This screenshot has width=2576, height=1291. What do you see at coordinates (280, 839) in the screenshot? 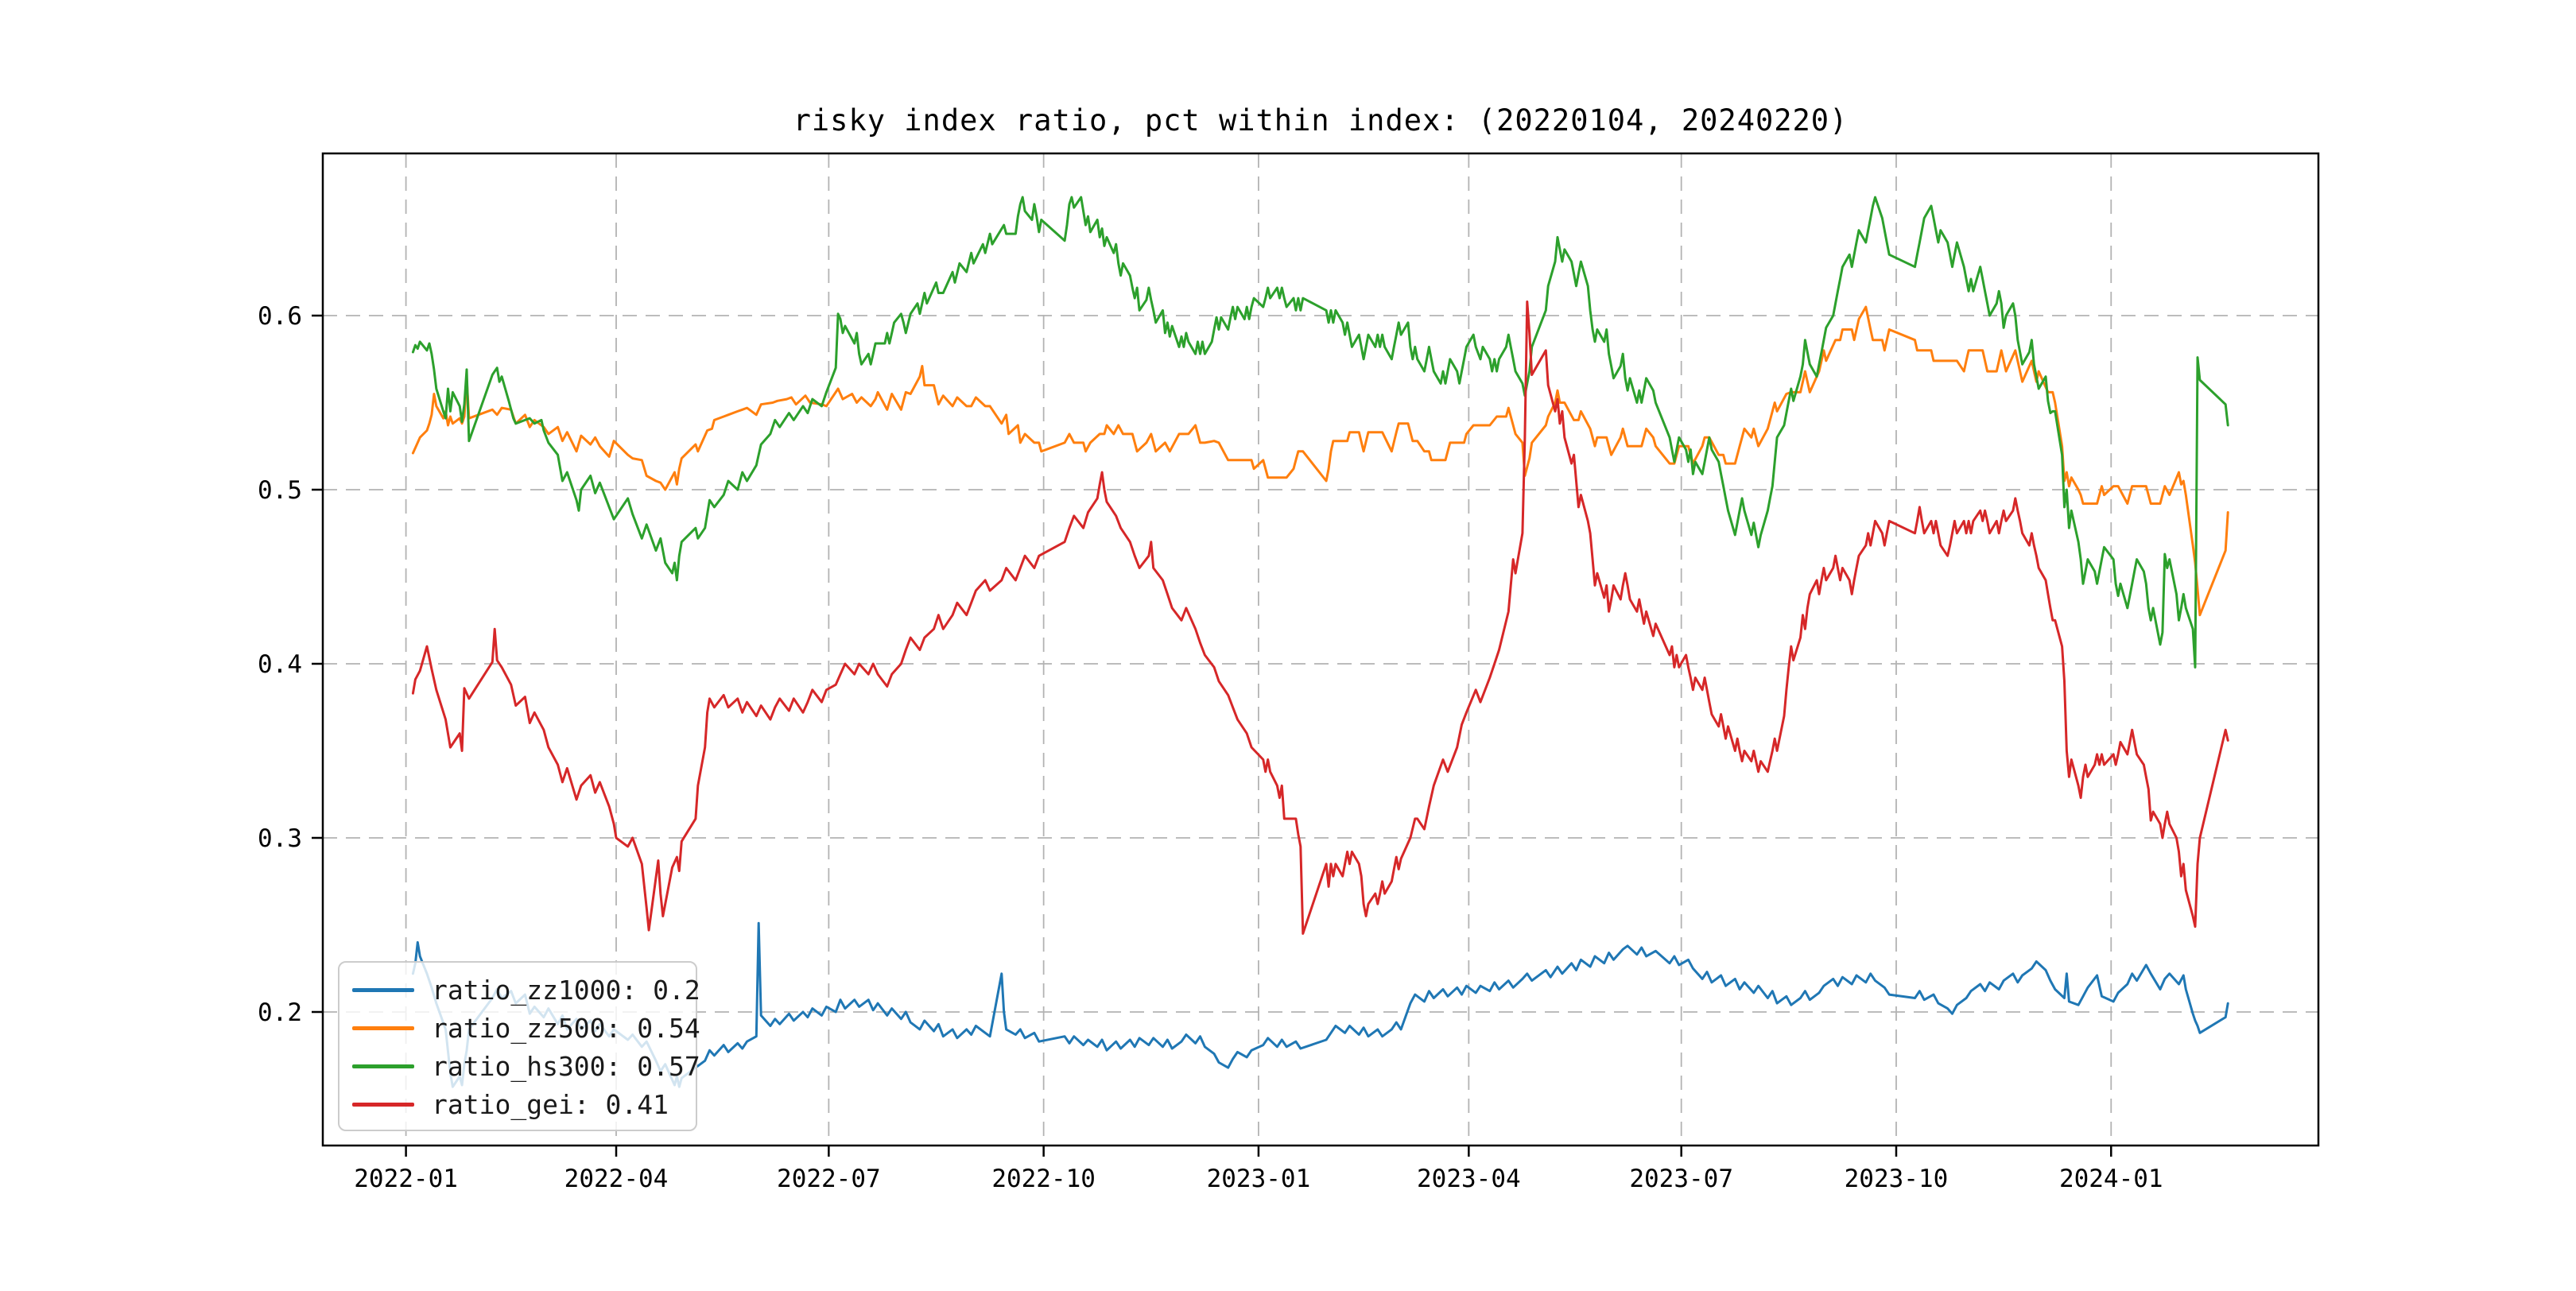
I see `y-tick-label: 0.3` at bounding box center [280, 839].